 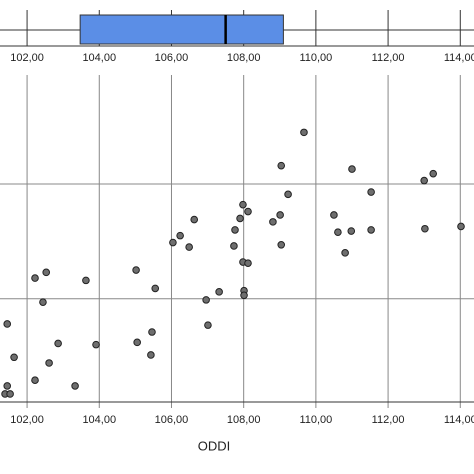 I want to click on box, so click(x=181, y=29).